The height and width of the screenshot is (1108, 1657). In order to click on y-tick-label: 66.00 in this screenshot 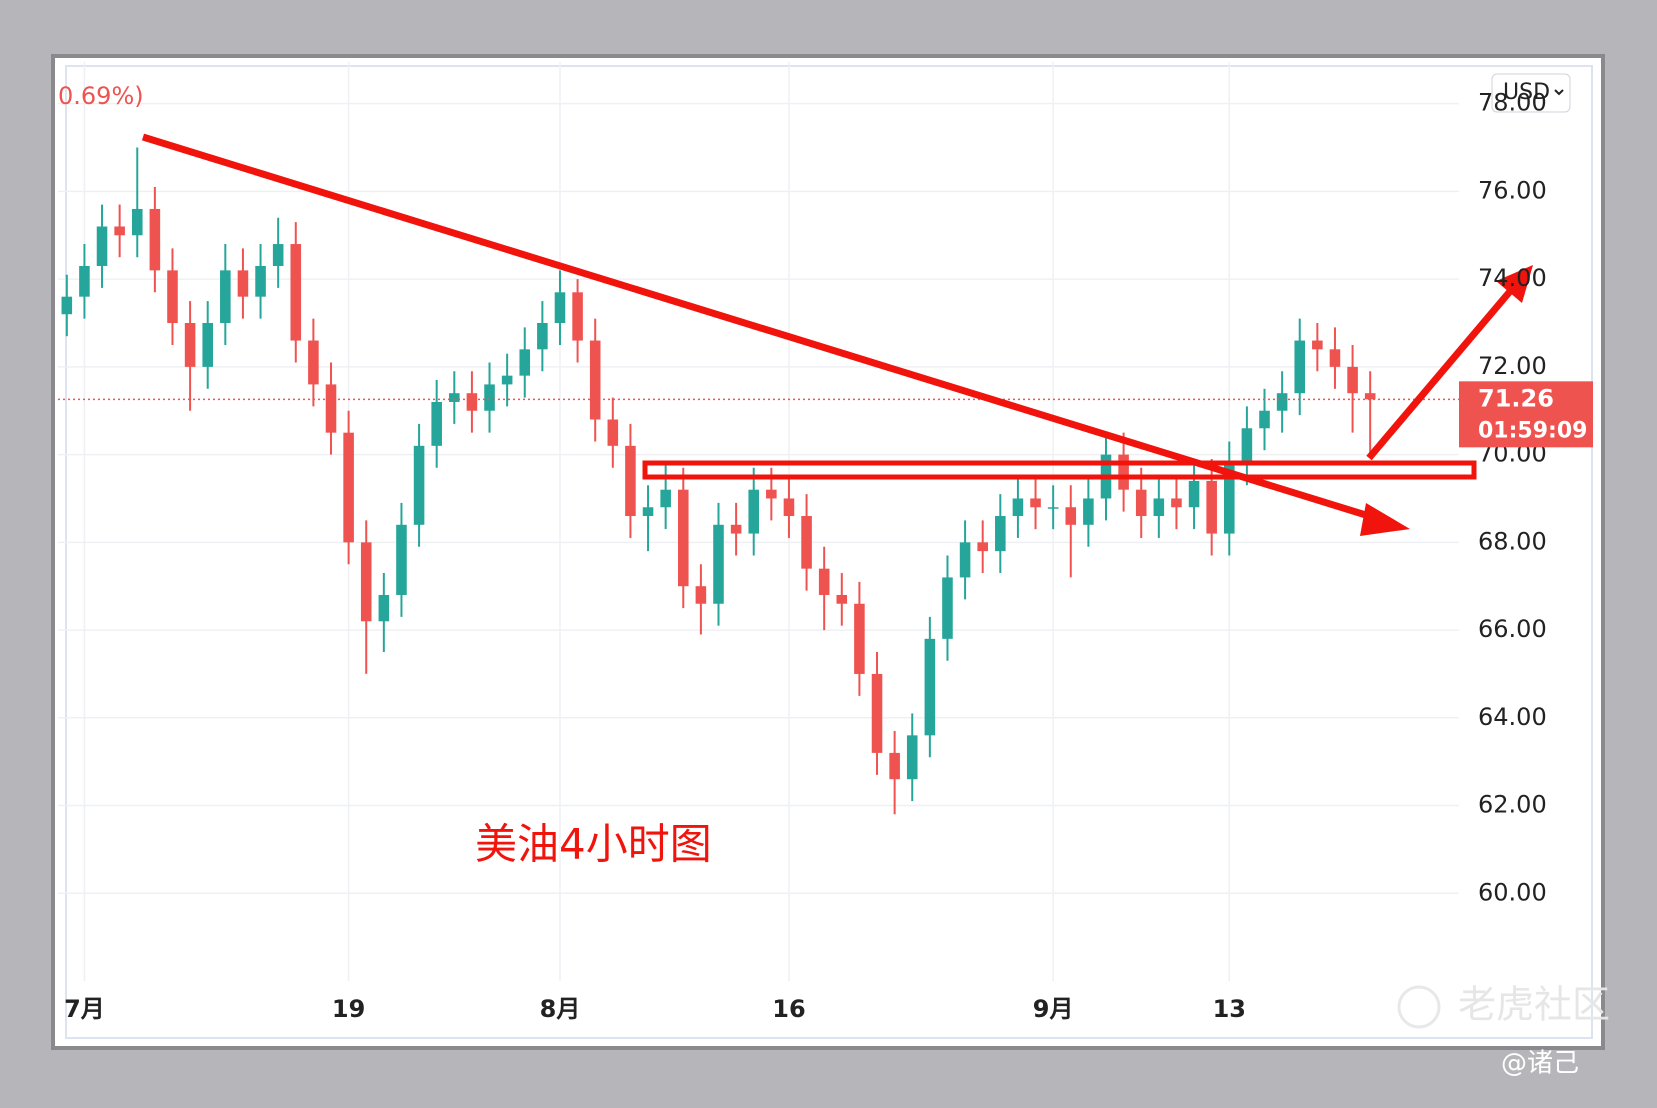, I will do `click(1512, 629)`.